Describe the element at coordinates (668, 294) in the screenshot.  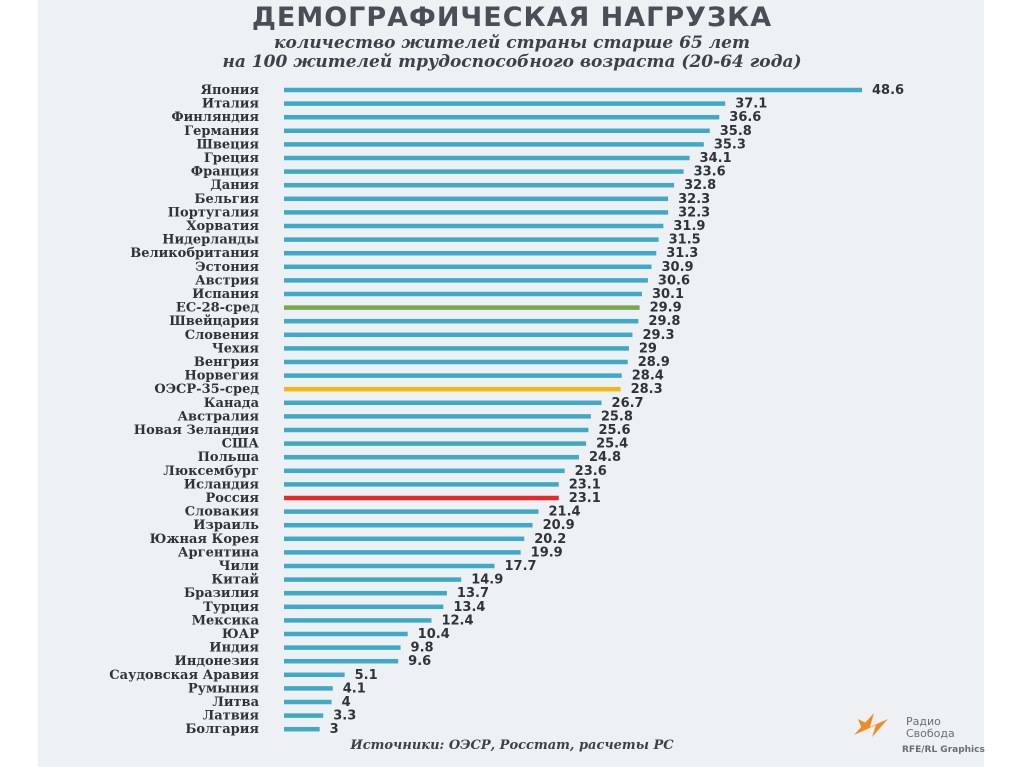
I see `value-label: 30.1` at that location.